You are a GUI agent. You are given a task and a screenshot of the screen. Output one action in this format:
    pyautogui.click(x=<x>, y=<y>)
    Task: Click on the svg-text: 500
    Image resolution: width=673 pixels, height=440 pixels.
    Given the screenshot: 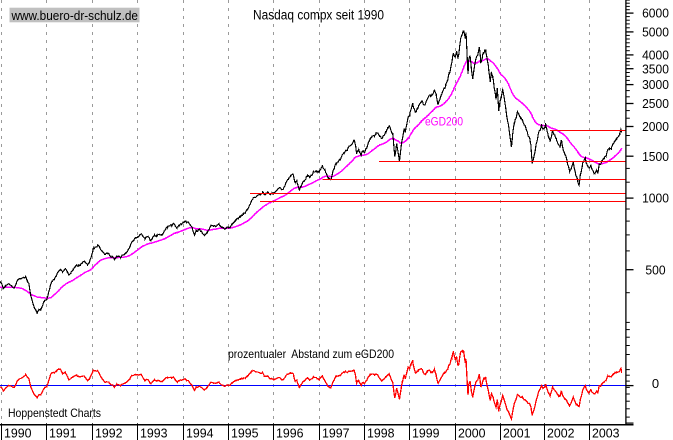 What is the action you would take?
    pyautogui.click(x=655, y=269)
    